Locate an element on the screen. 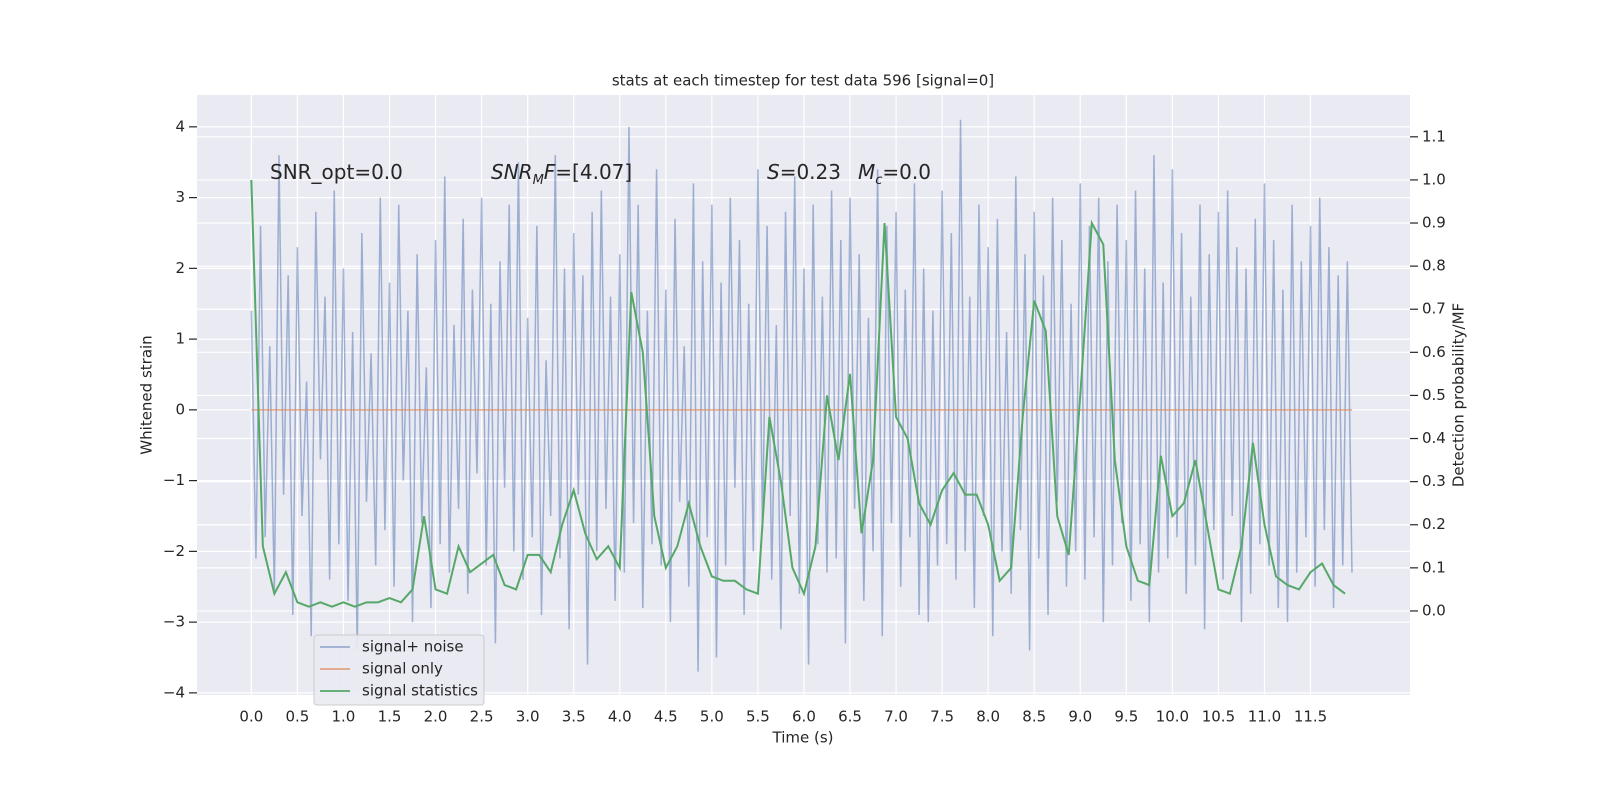 The width and height of the screenshot is (1600, 800). annotation: S=0.23 is located at coordinates (804, 172).